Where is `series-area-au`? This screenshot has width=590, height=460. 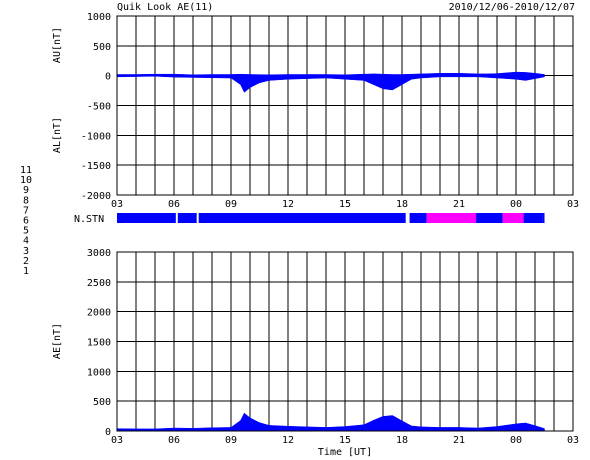 series-area-au is located at coordinates (330, 73).